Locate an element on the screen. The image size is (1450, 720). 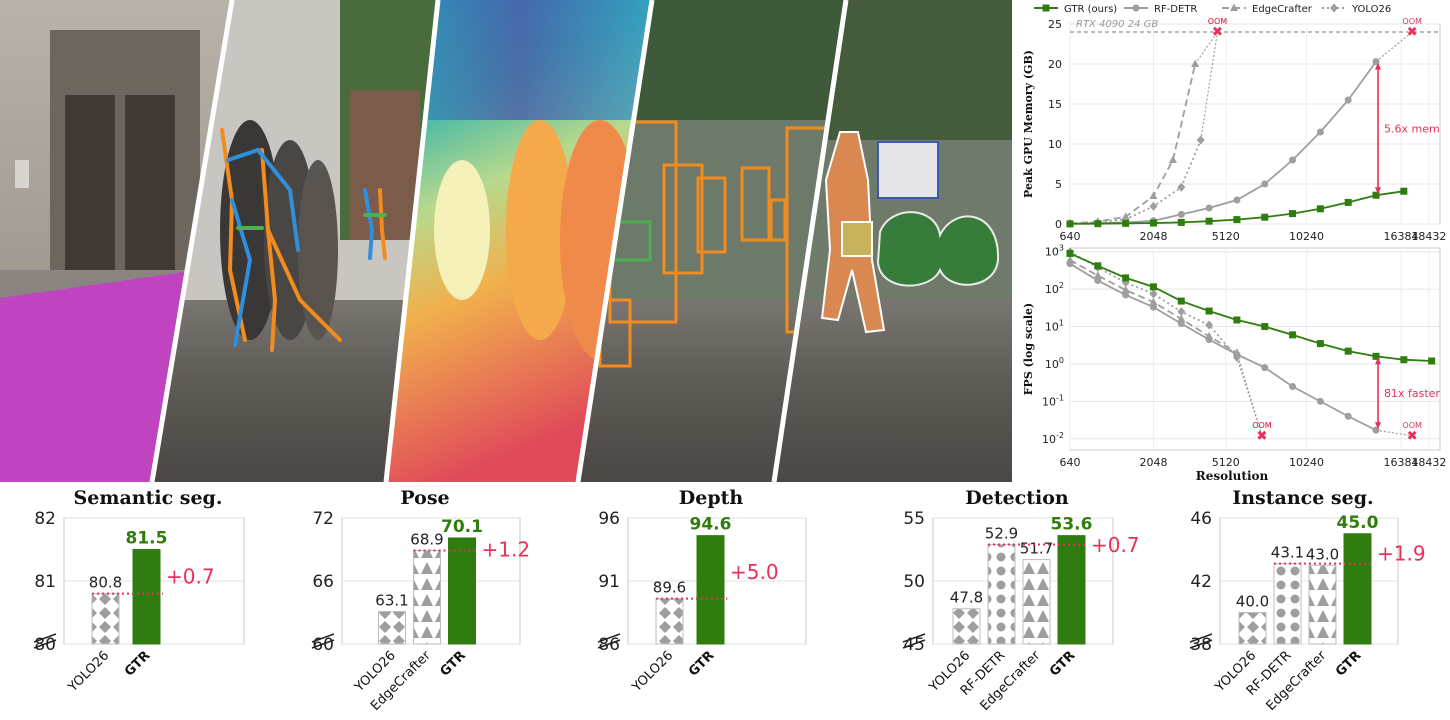
x-tick-label: 16384 is located at coordinates (1401, 236).